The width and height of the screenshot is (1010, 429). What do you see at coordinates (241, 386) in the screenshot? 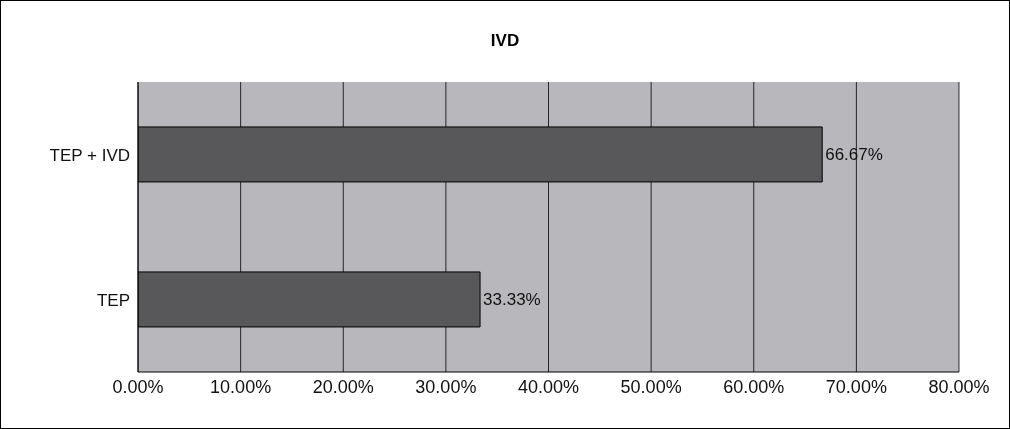
I see `x-tick-label: 10.00%` at bounding box center [241, 386].